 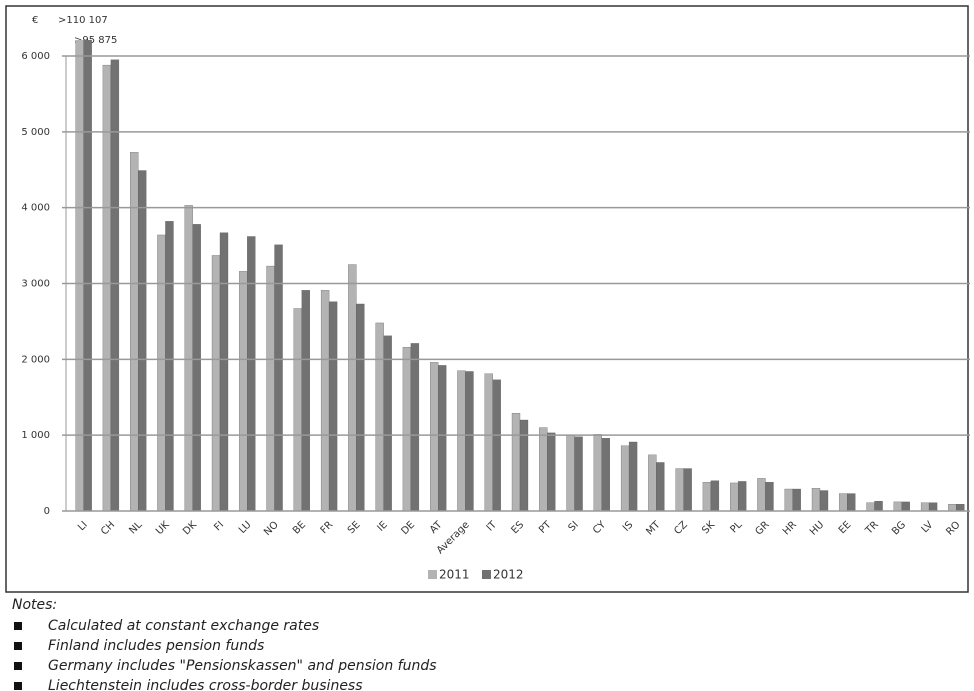 What do you see at coordinates (928, 527) in the screenshot?
I see `x-tick-label: LV` at bounding box center [928, 527].